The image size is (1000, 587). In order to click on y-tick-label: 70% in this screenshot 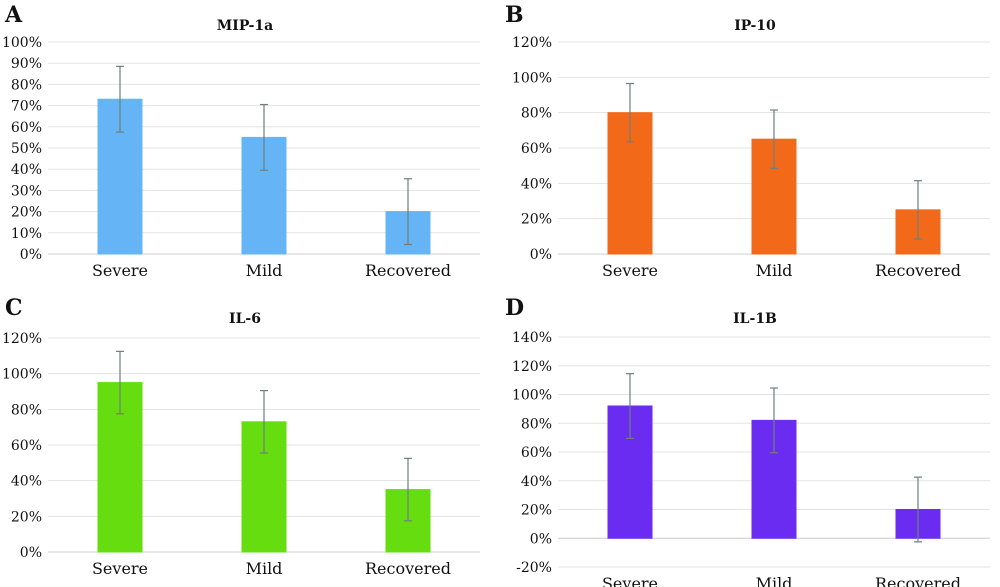, I will do `click(26, 107)`.